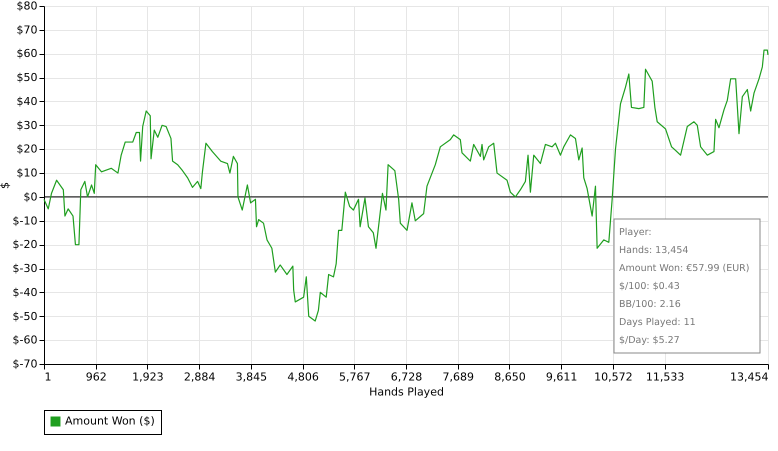  What do you see at coordinates (303, 377) in the screenshot?
I see `x-tick-label: 4,806` at bounding box center [303, 377].